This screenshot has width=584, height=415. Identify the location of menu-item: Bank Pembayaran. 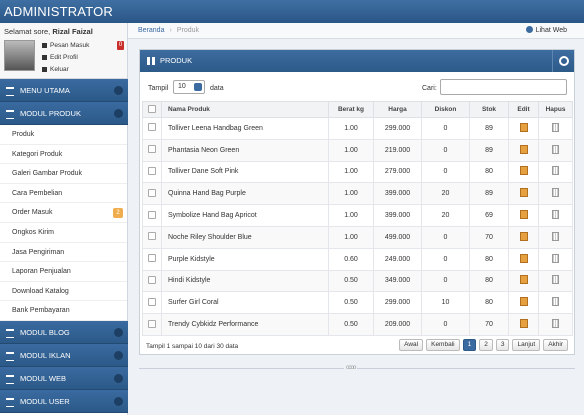
(63, 311).